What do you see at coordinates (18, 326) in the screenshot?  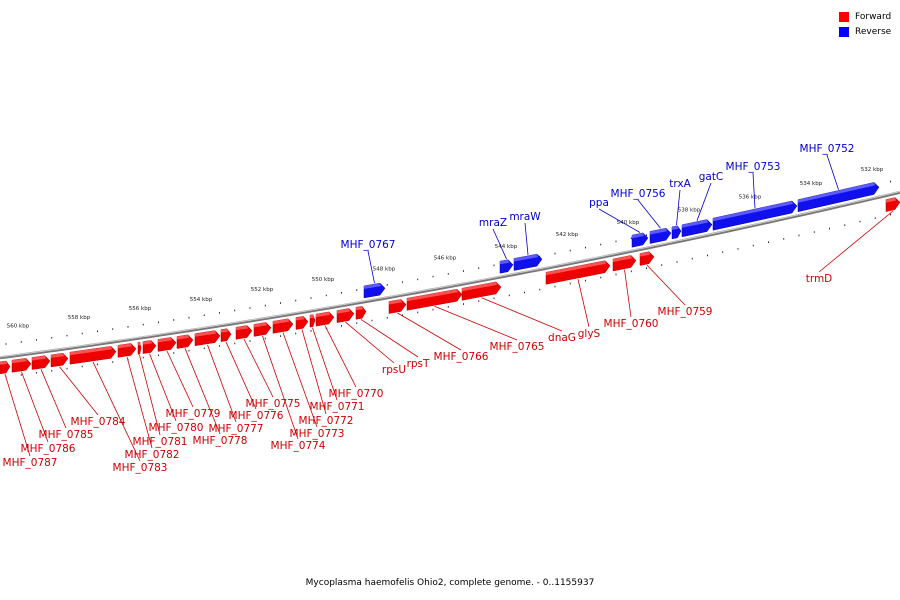 I see `tick-label: 560 kbp` at bounding box center [18, 326].